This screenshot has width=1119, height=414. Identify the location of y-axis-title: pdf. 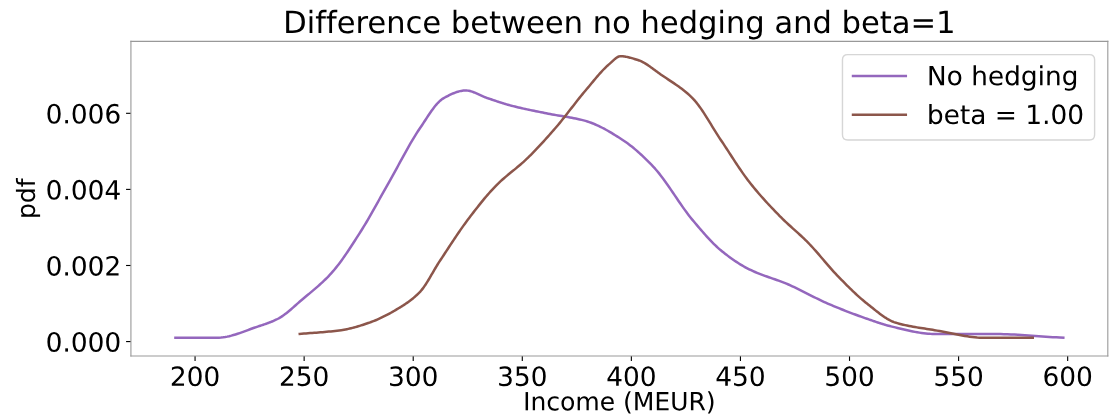
(28, 197).